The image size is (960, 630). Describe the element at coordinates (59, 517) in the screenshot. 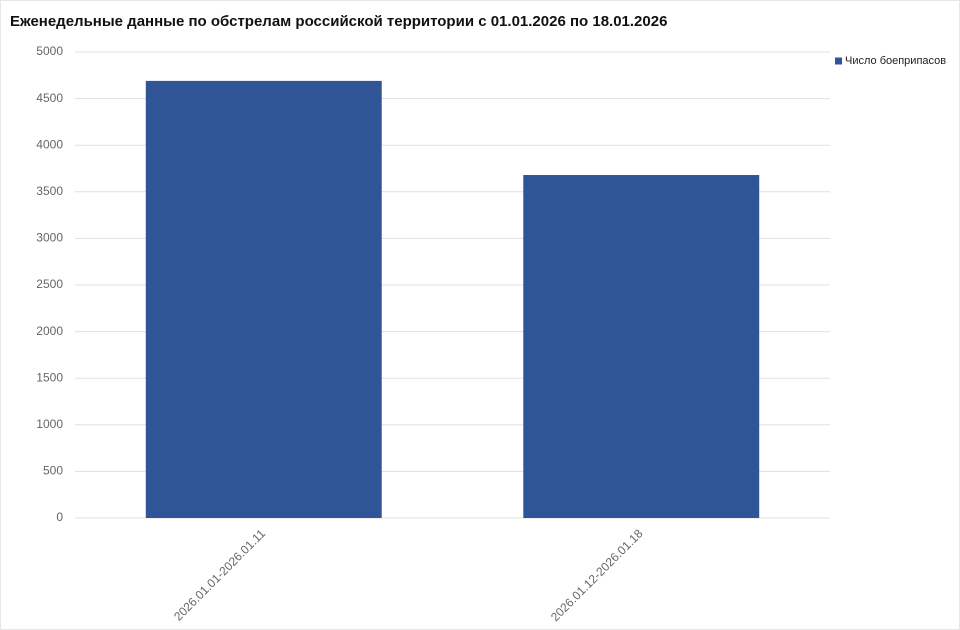

I see `y-tick-label: 0` at that location.